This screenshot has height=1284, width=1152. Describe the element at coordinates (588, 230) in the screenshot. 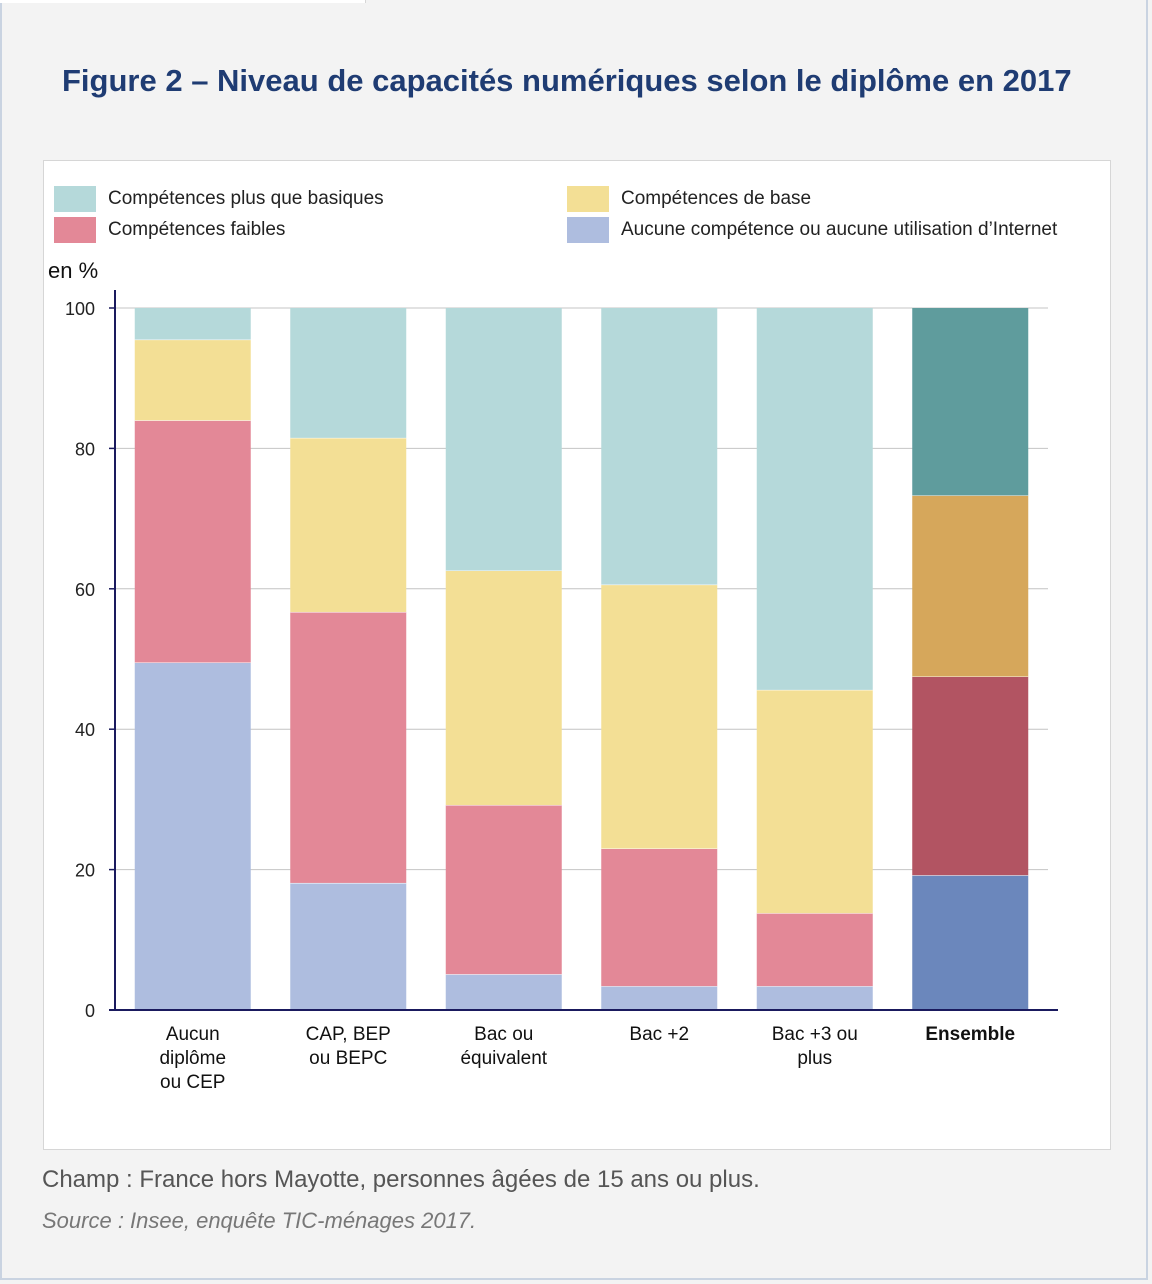

I see `legend-swatch-aucune` at that location.